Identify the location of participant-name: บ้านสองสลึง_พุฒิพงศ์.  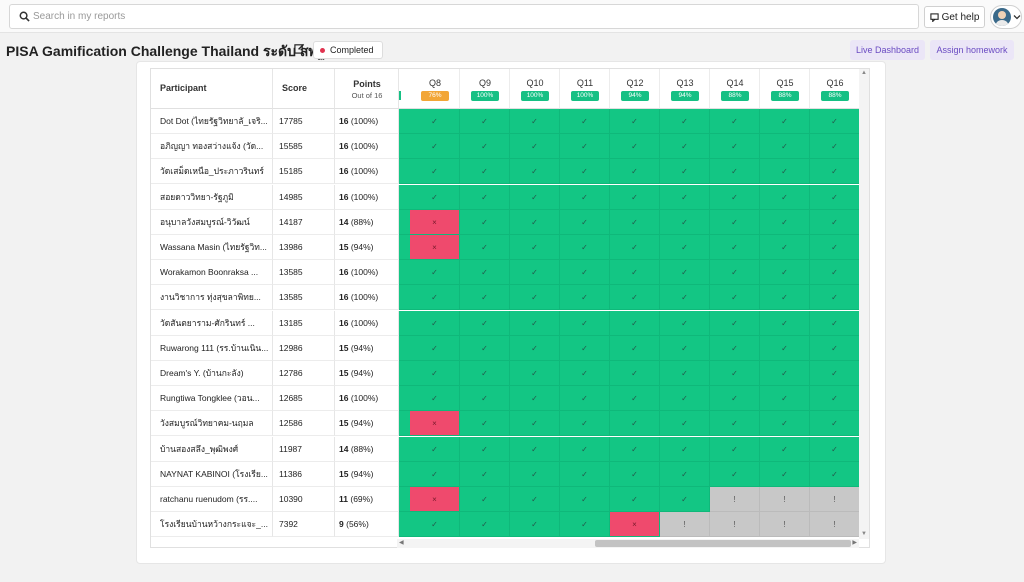
(212, 449).